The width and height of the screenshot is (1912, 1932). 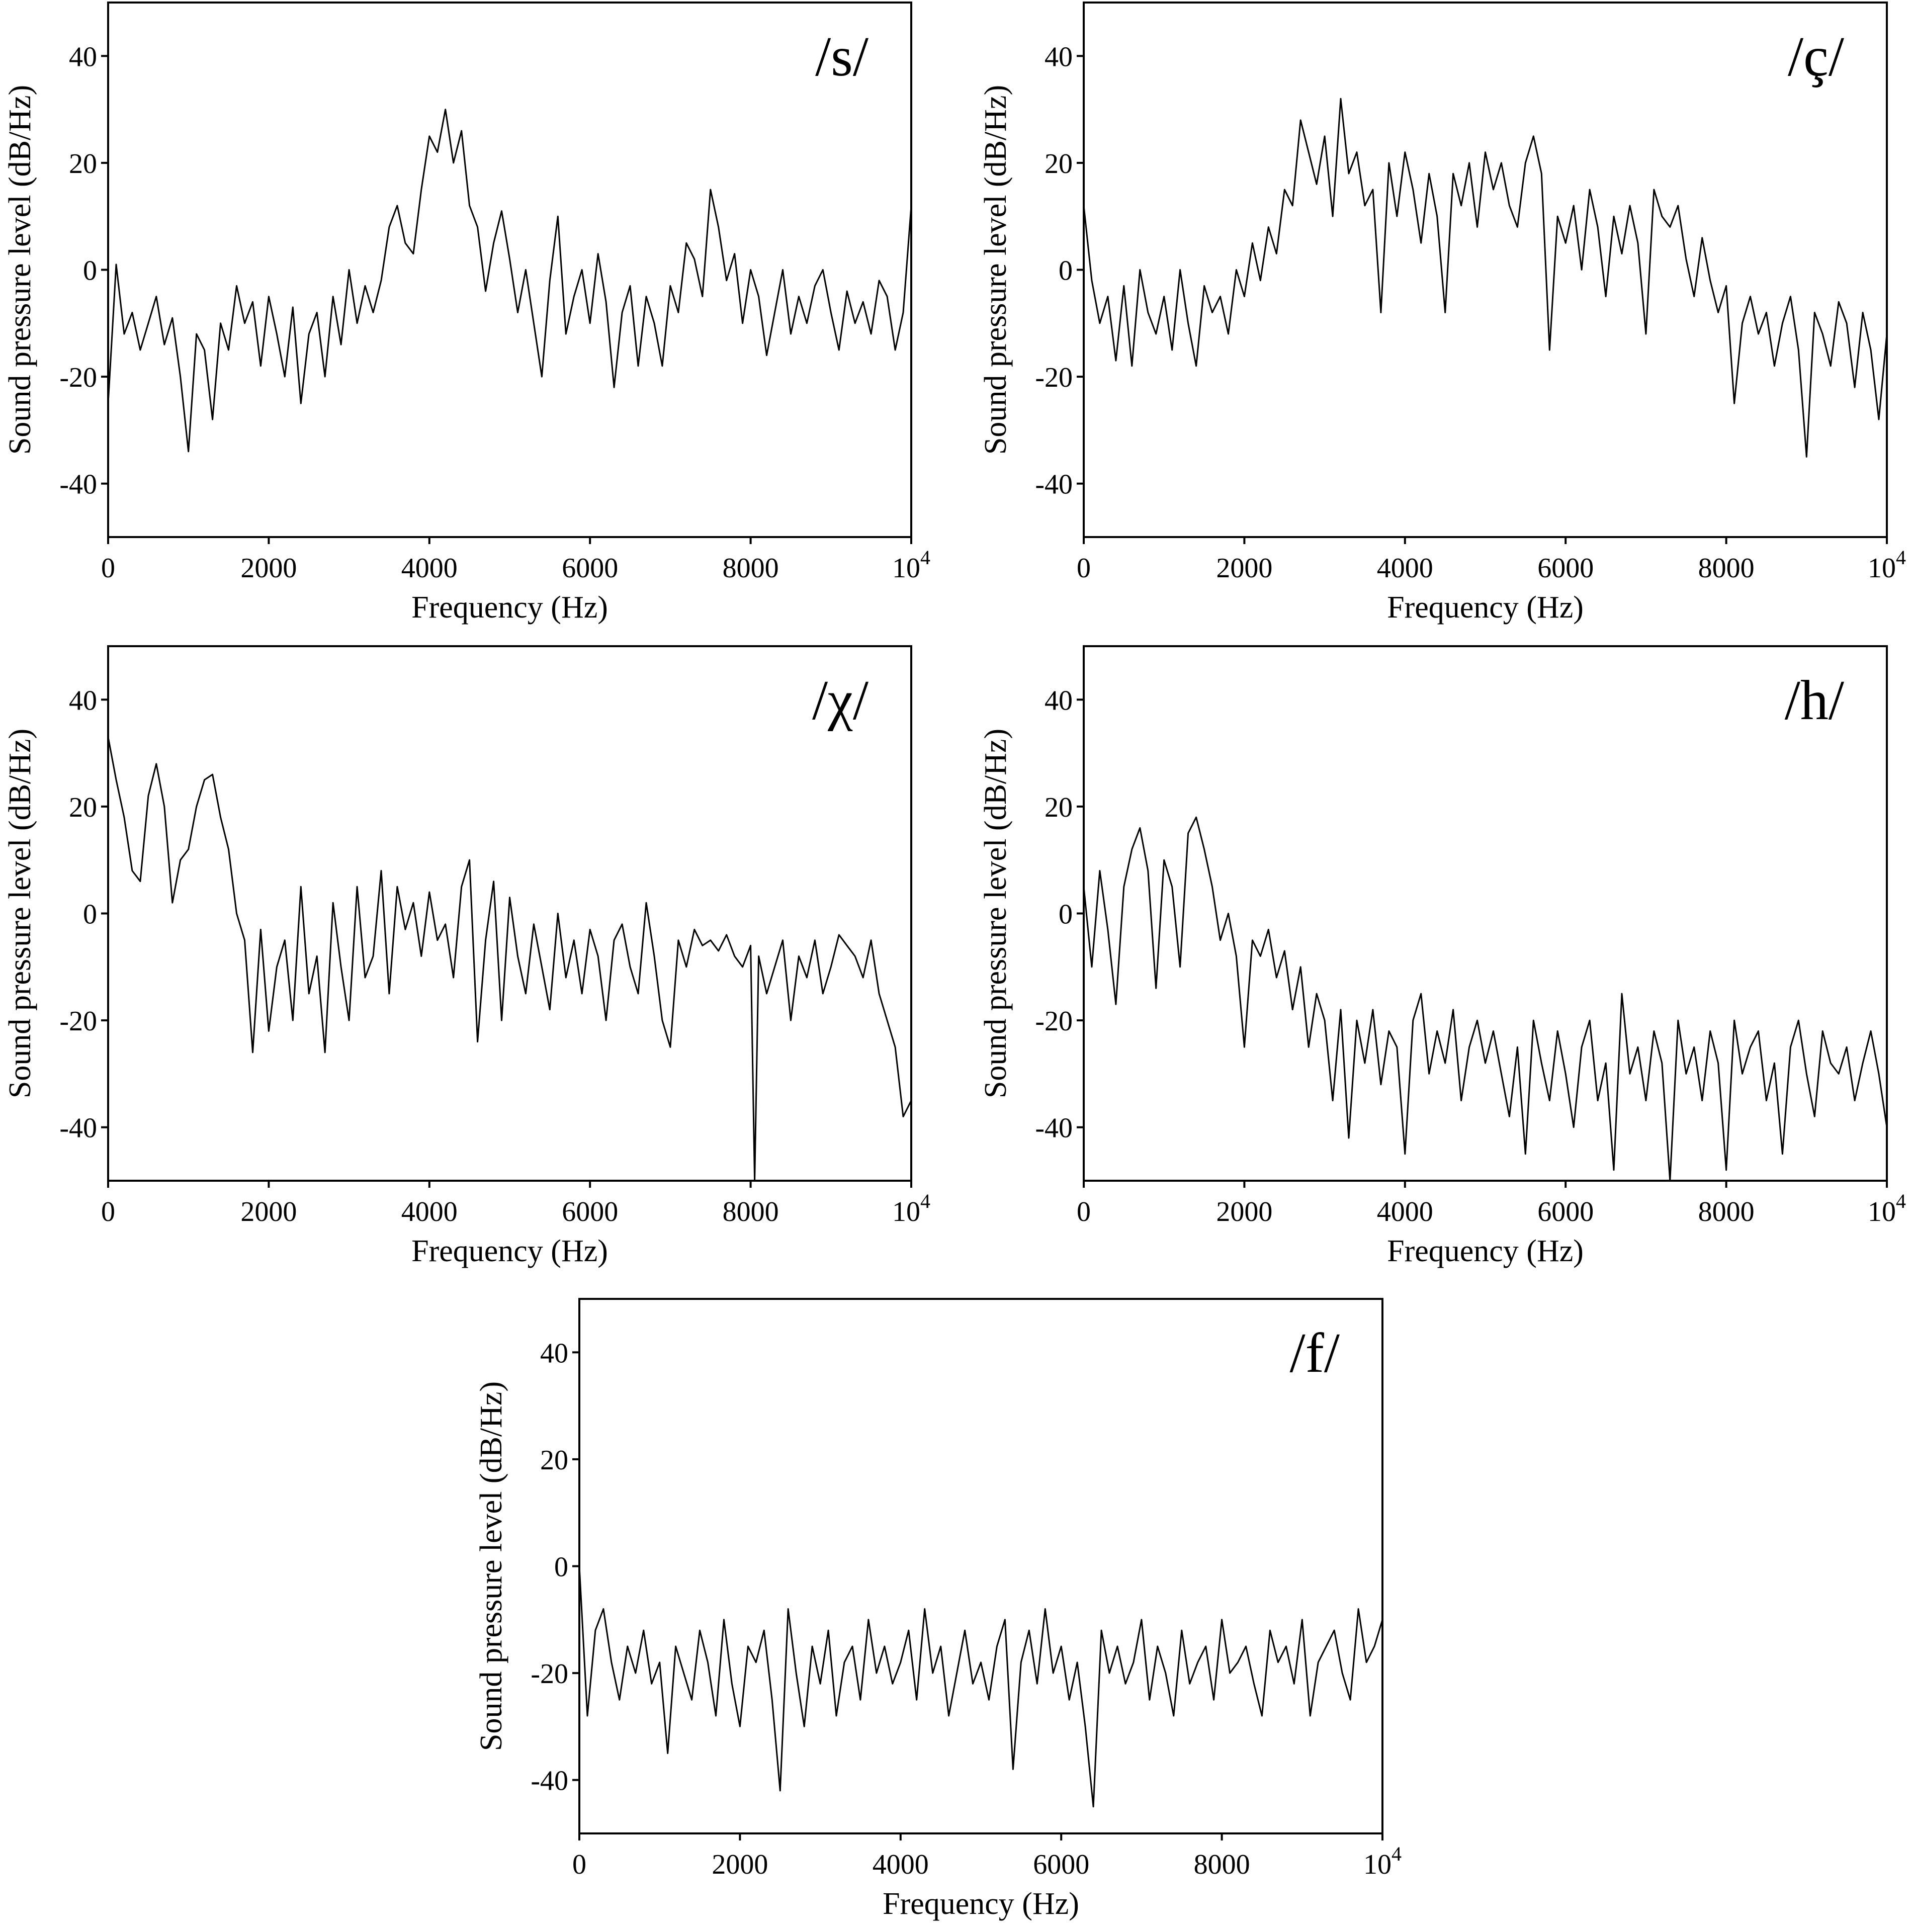 What do you see at coordinates (1816, 57) in the screenshot?
I see `phoneme-label: /ç/` at bounding box center [1816, 57].